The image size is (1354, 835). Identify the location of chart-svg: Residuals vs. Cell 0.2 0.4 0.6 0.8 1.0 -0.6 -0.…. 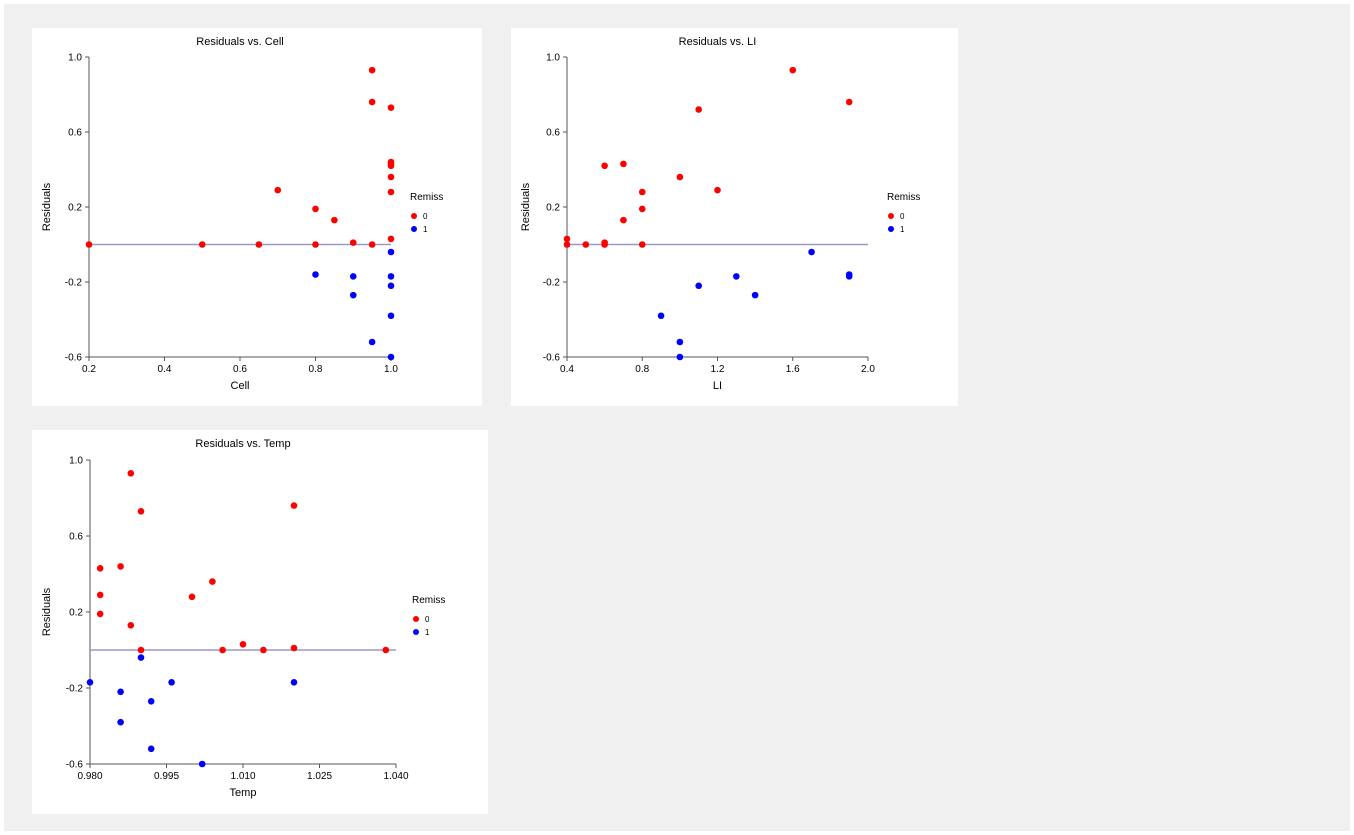
(242, 214).